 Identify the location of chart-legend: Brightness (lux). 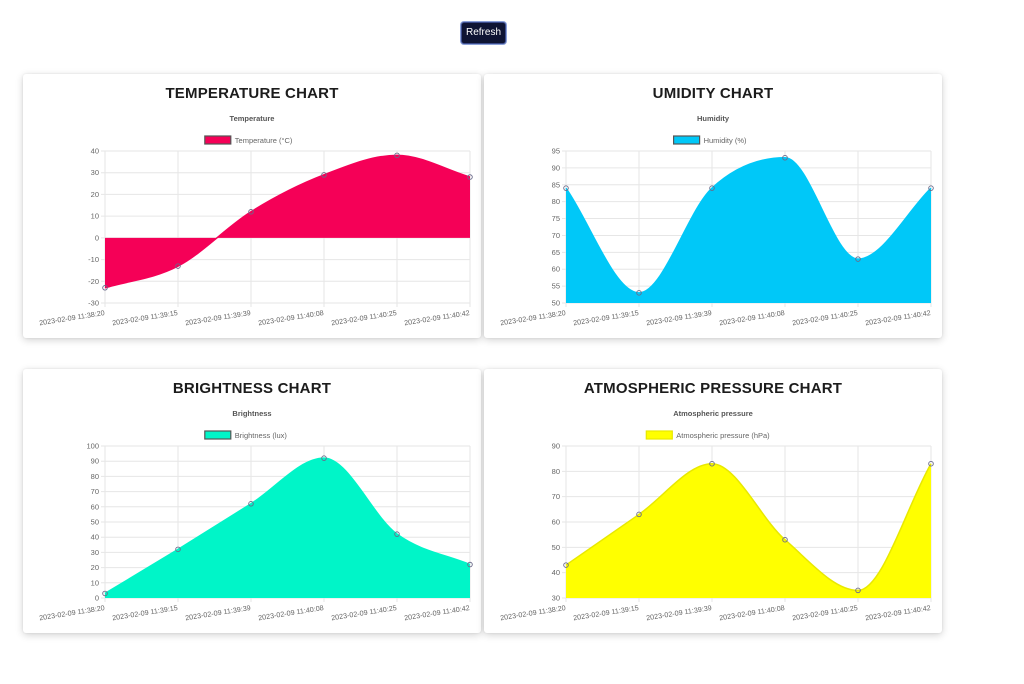
(246, 435).